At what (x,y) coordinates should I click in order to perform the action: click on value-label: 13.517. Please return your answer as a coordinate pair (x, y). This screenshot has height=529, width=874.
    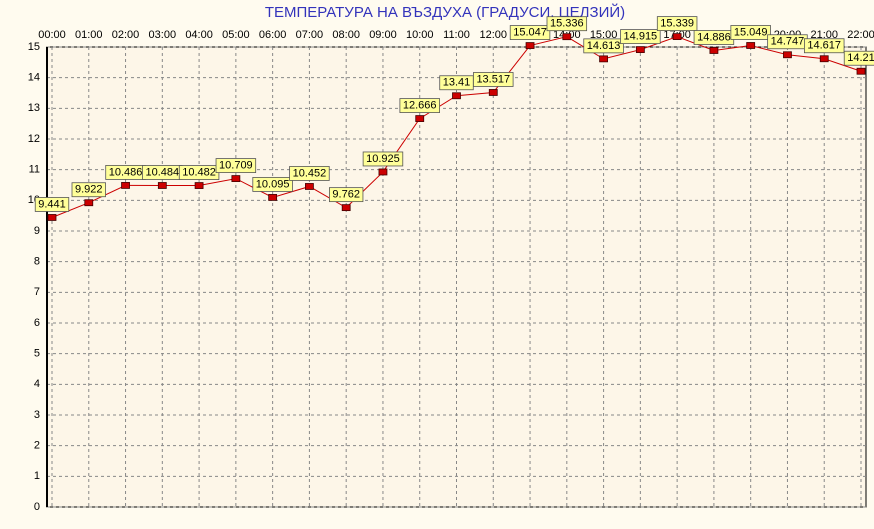
    Looking at the image, I should click on (493, 79).